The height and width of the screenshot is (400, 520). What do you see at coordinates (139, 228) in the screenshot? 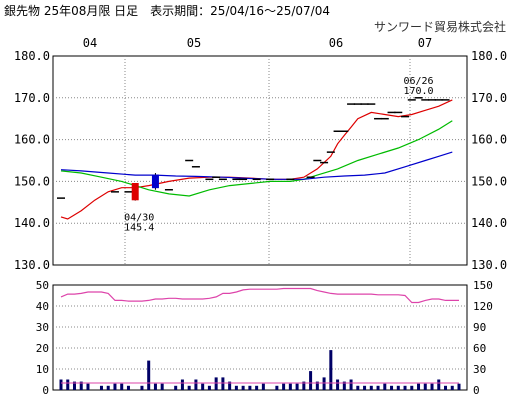
I see `low-value-label: 145.4` at bounding box center [139, 228].